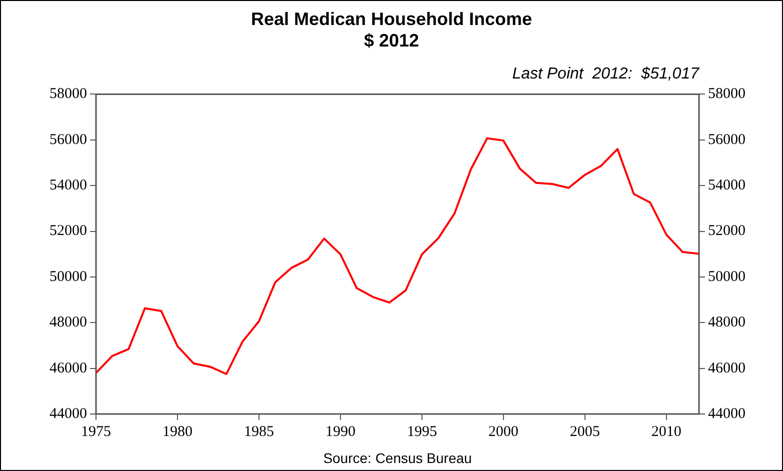  What do you see at coordinates (392, 40) in the screenshot?
I see `chart-subtitle: $ 2012` at bounding box center [392, 40].